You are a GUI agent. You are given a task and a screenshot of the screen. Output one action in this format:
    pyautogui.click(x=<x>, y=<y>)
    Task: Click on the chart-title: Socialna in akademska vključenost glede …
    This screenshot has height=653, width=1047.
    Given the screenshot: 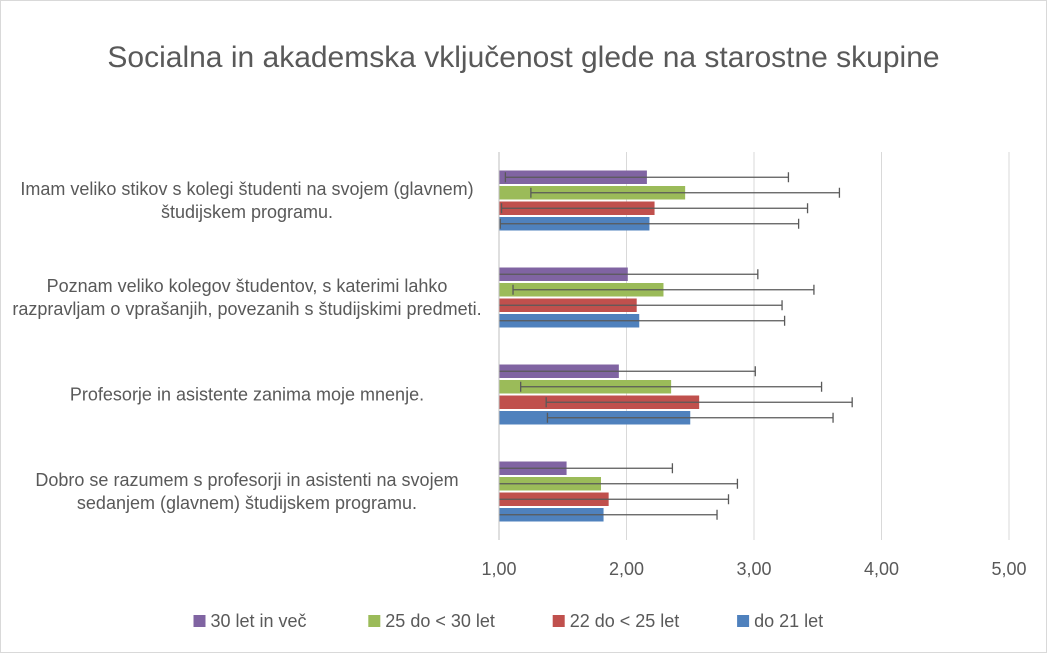 What is the action you would take?
    pyautogui.click(x=523, y=57)
    